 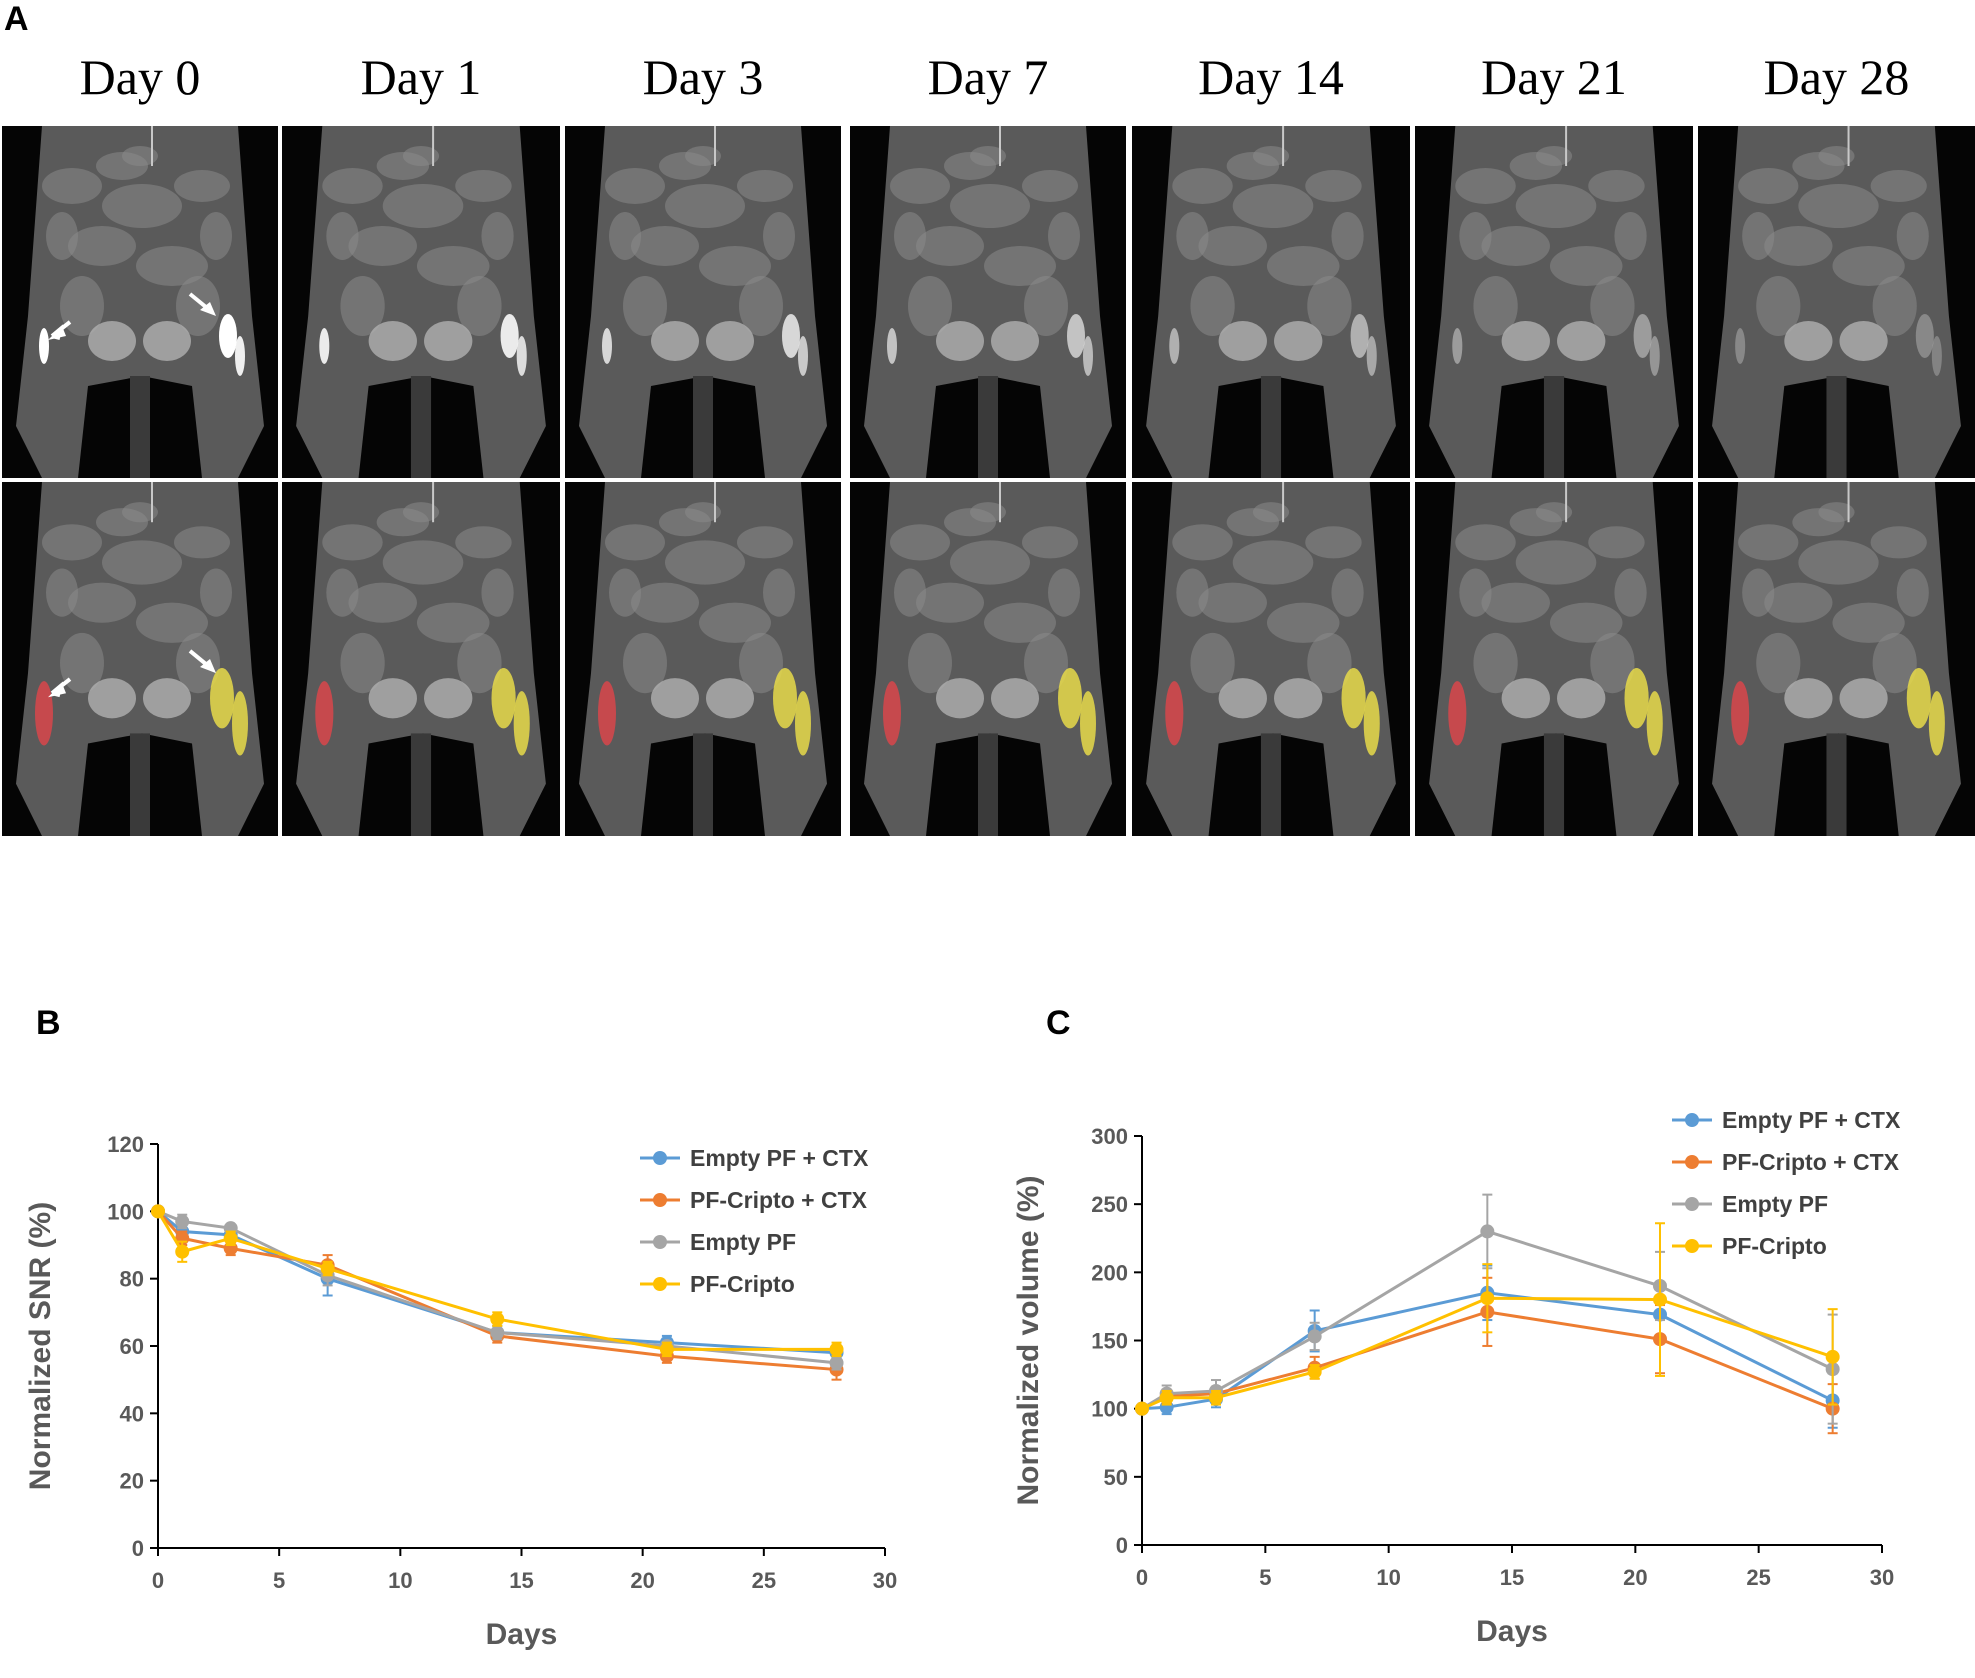 What do you see at coordinates (1554, 77) in the screenshot?
I see `day-label: Day 21` at bounding box center [1554, 77].